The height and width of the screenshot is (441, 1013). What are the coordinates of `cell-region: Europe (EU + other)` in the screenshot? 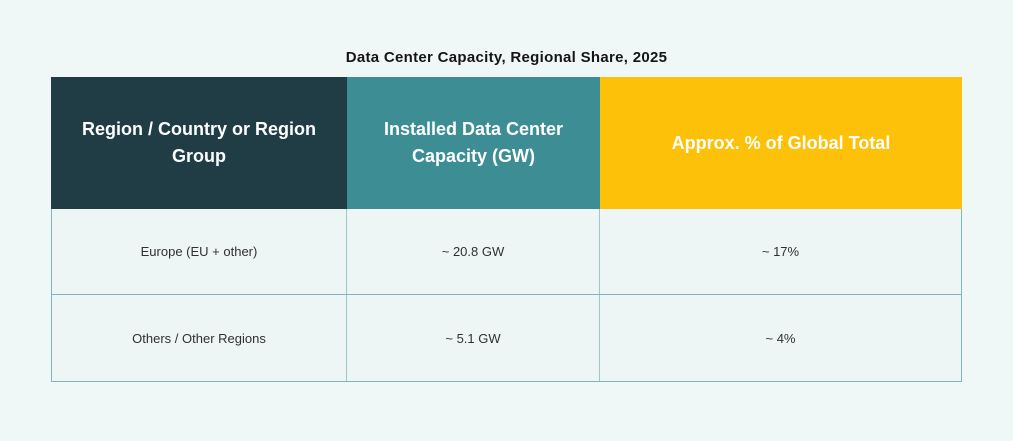 It's located at (199, 251).